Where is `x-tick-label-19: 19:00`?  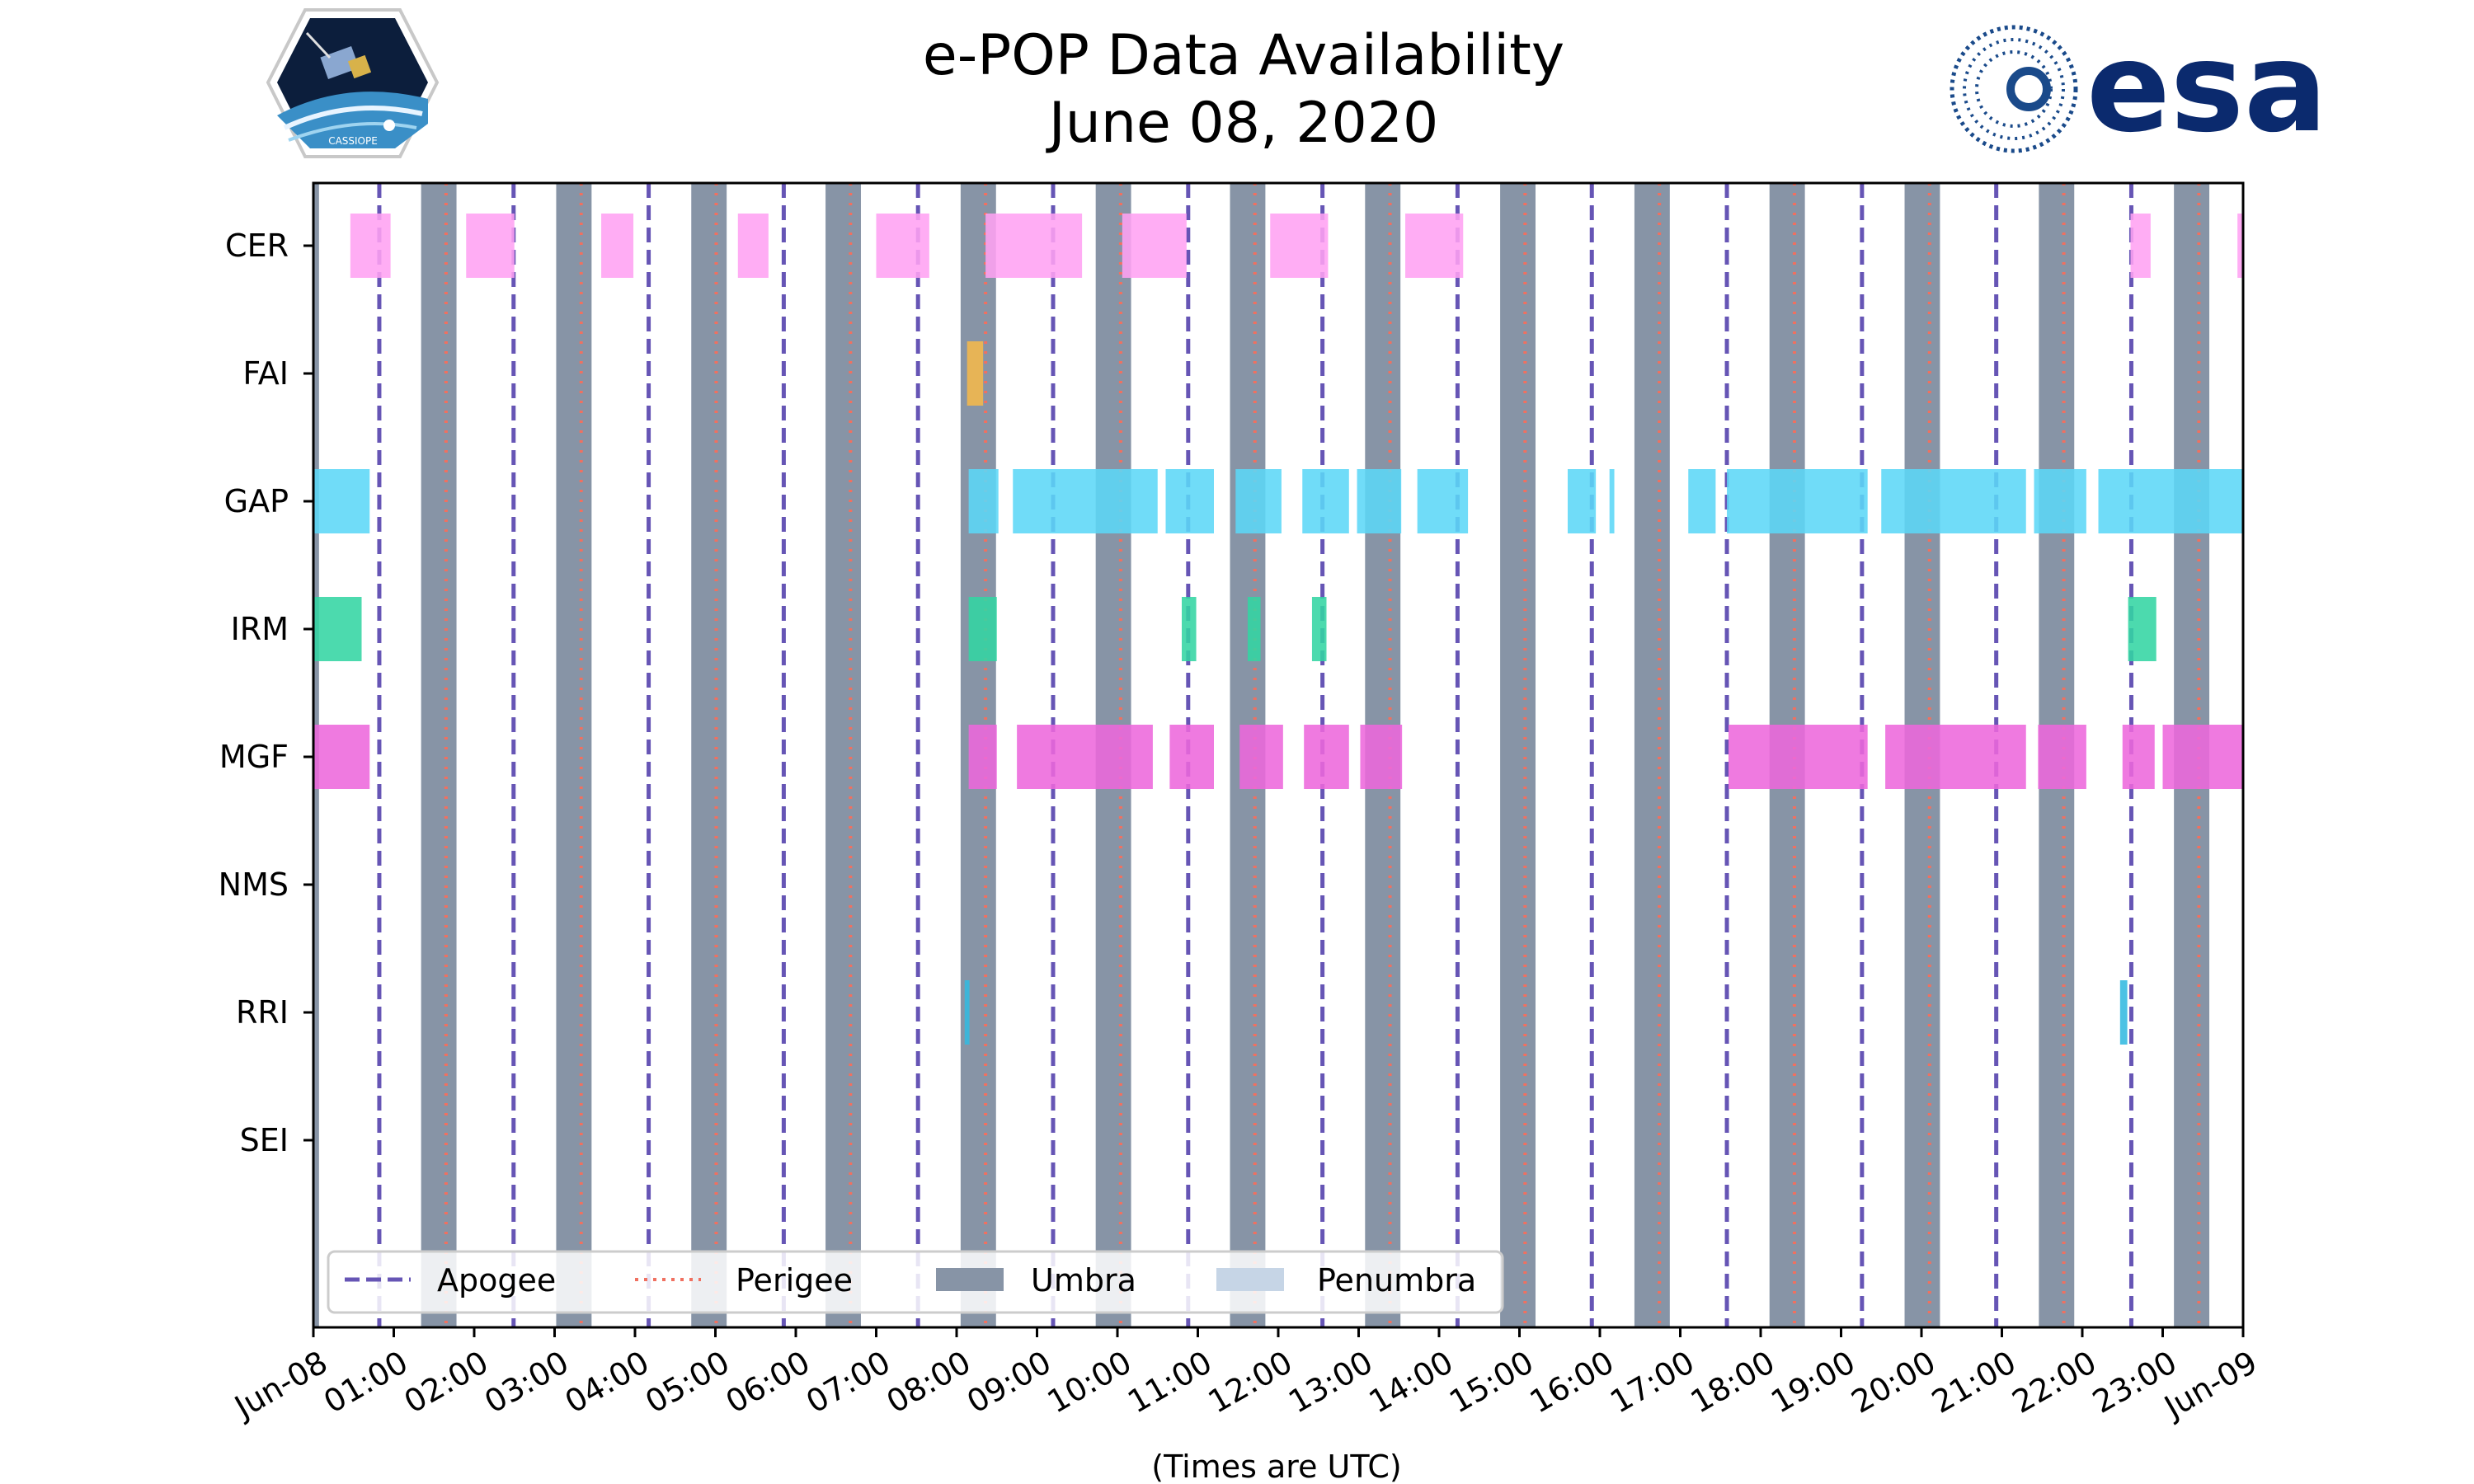
x-tick-label-19: 19:00 is located at coordinates (1813, 1382).